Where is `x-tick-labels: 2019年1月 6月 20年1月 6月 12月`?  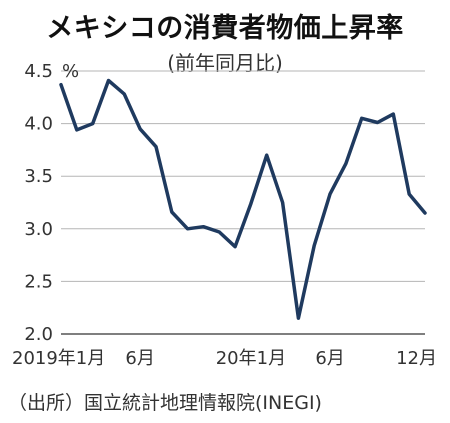 x-tick-labels: 2019年1月 6月 20年1月 6月 12月 is located at coordinates (224, 358).